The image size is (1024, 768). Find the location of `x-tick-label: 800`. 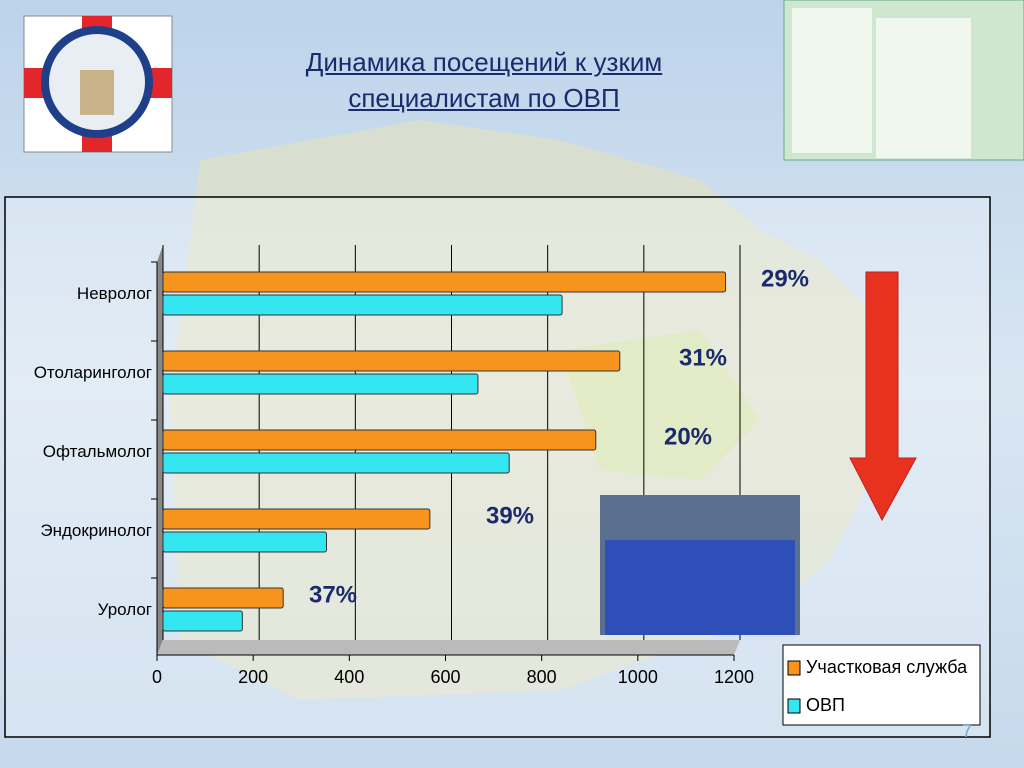

x-tick-label: 800 is located at coordinates (542, 677).